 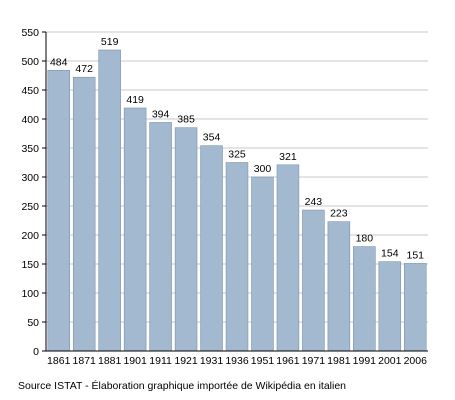 I want to click on data-label-1961: 321, so click(x=288, y=157).